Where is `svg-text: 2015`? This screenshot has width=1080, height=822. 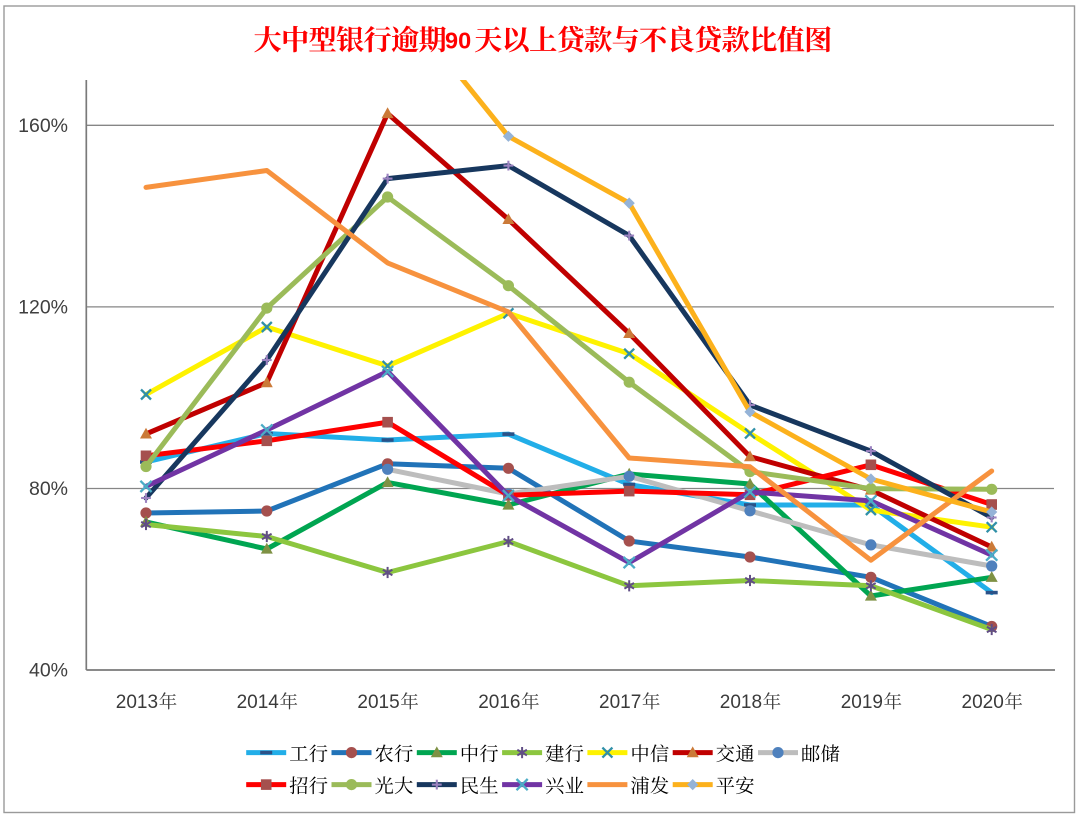 svg-text: 2015 is located at coordinates (378, 702).